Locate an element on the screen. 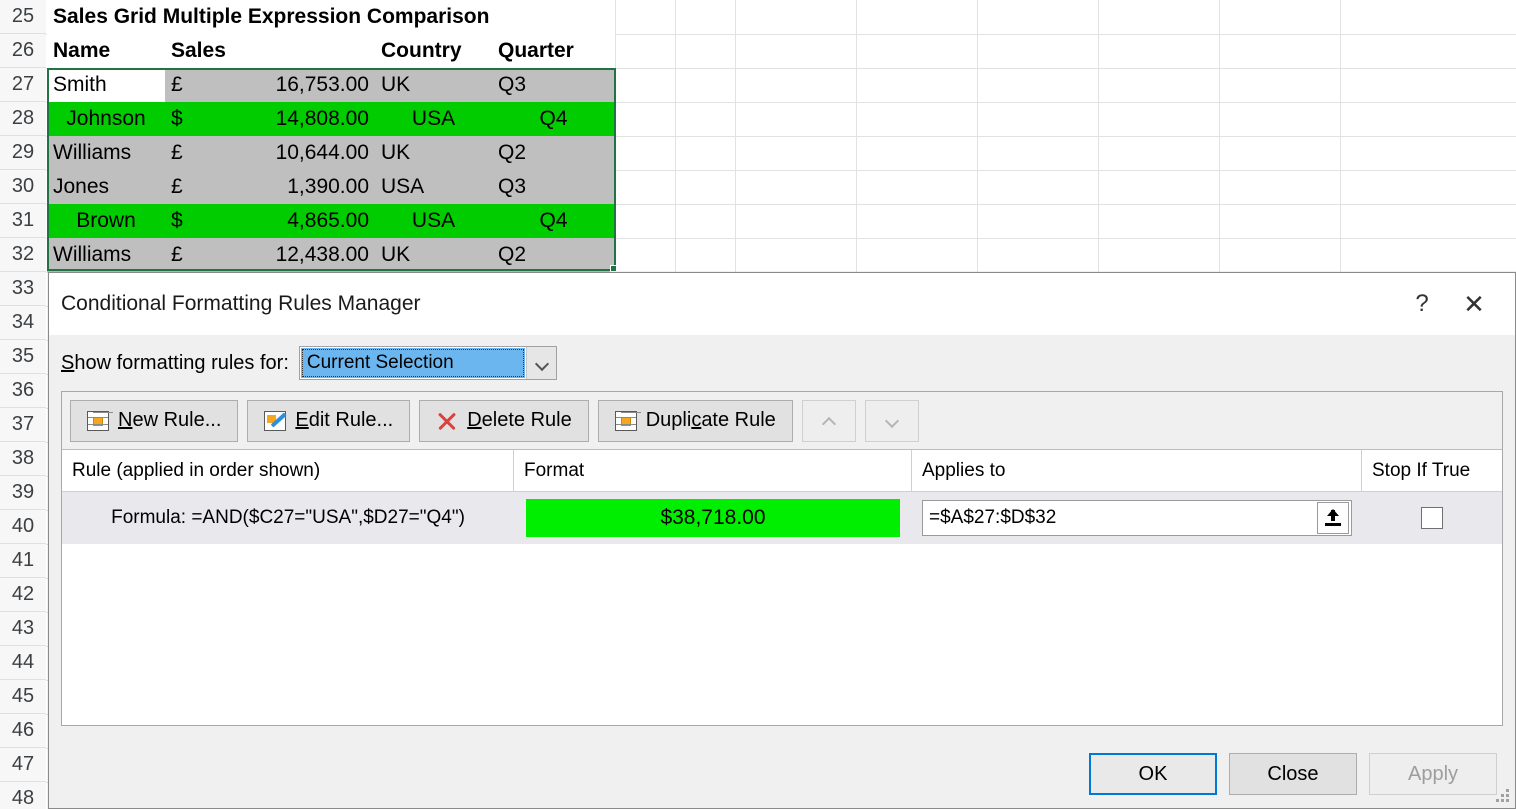  row-header-30: 30 is located at coordinates (23, 187).